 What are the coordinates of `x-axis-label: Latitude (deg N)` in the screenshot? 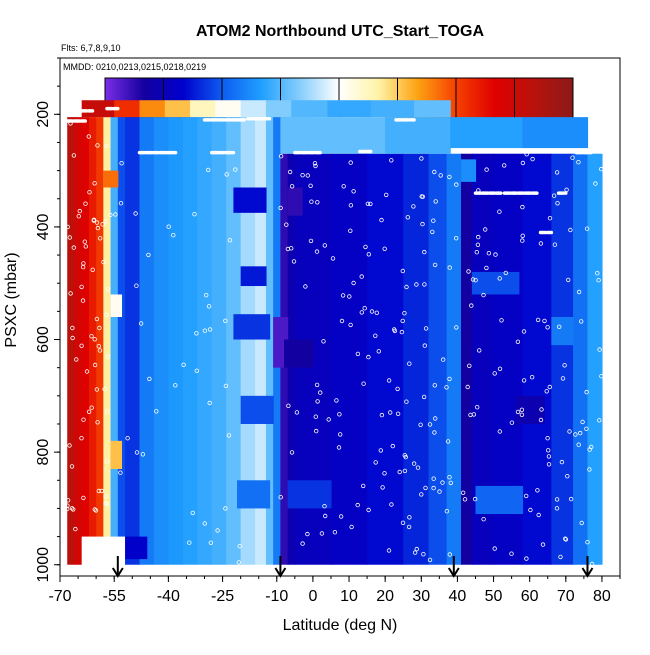 It's located at (340, 625).